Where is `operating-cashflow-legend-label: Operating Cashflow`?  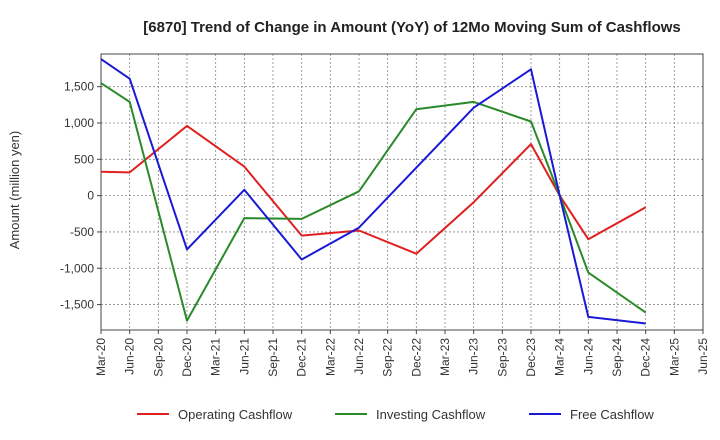 operating-cashflow-legend-label: Operating Cashflow is located at coordinates (235, 414).